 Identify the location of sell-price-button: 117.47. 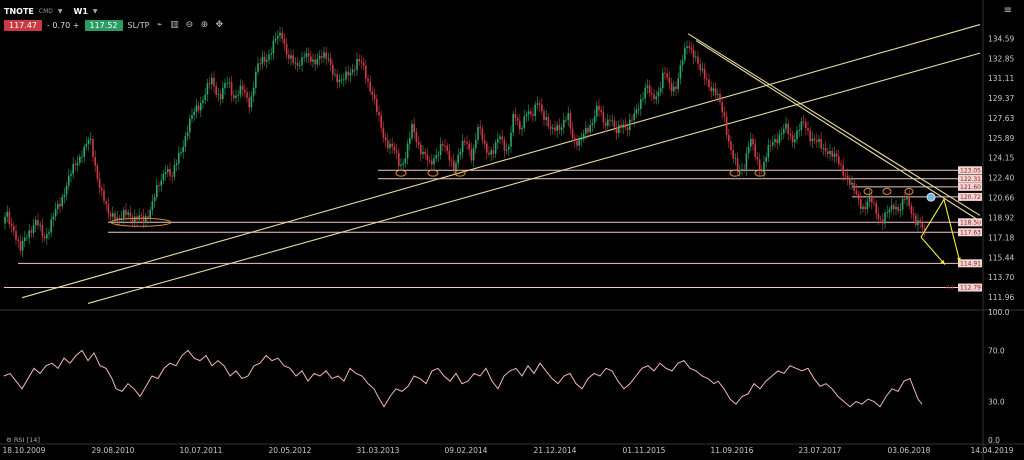
(23, 25).